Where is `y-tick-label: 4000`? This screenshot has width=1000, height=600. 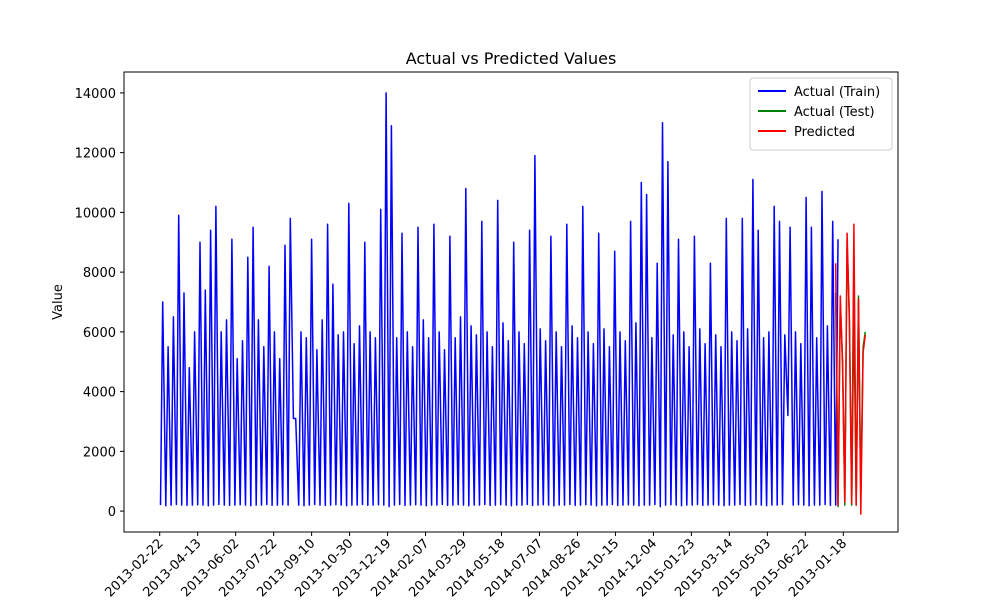 y-tick-label: 4000 is located at coordinates (99, 393).